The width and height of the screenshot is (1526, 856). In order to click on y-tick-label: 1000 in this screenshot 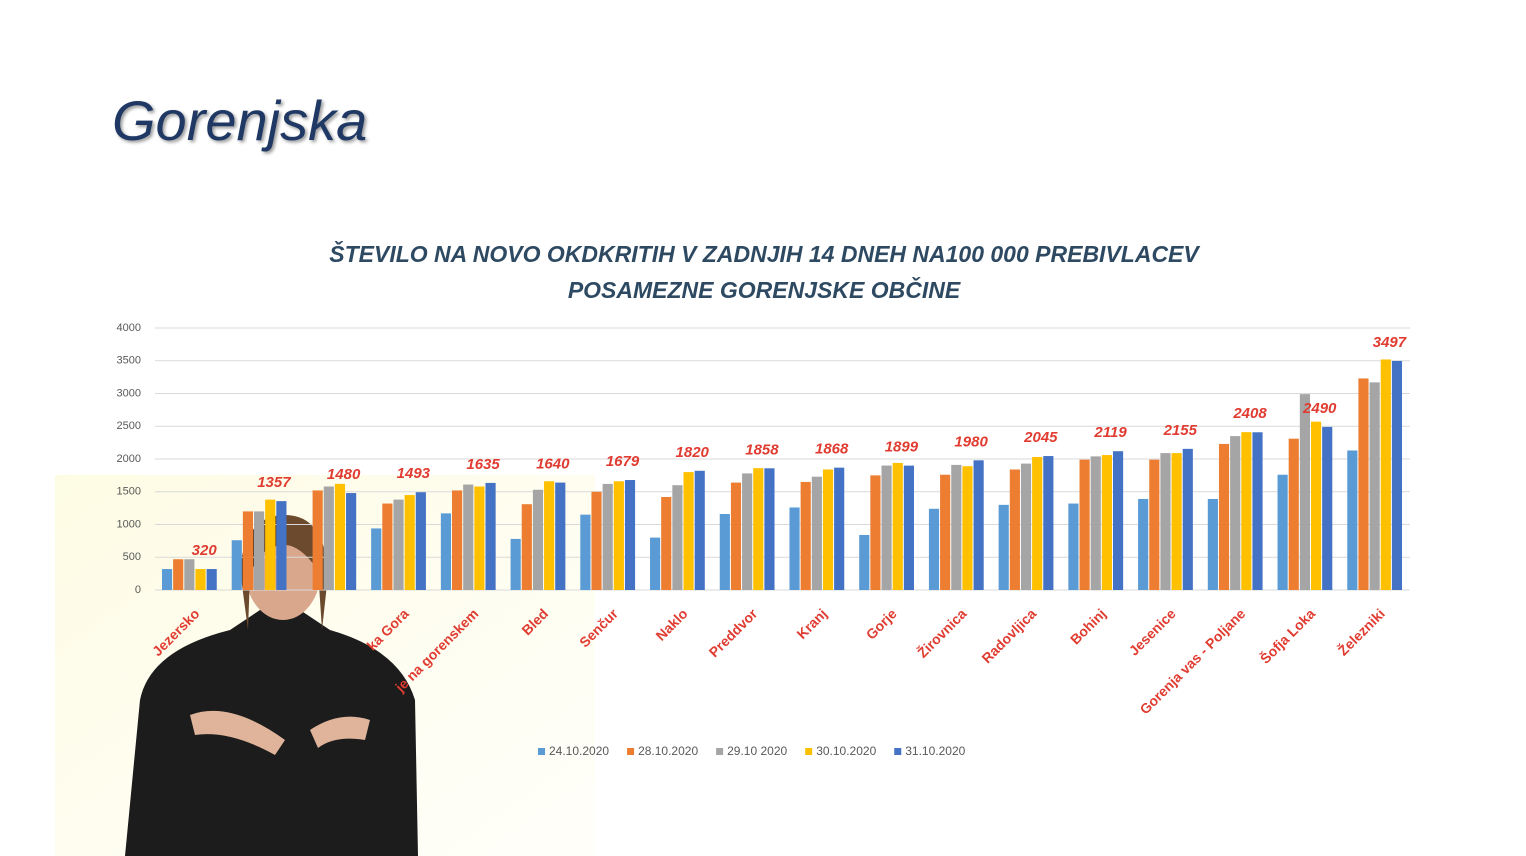, I will do `click(129, 524)`.